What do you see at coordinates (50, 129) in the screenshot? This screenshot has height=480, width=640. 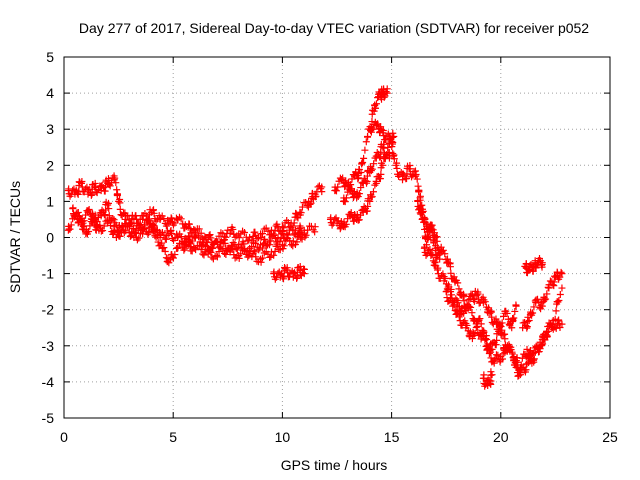 I see `y-tick-label: 3` at bounding box center [50, 129].